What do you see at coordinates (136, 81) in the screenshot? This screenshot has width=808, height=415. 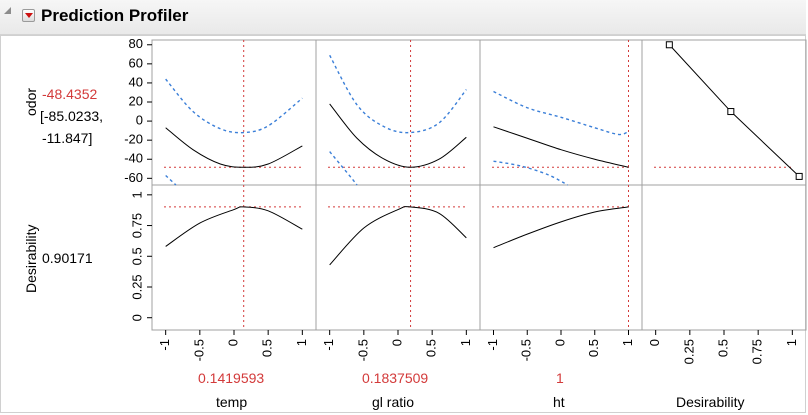 I see `y-tick-label: 40` at bounding box center [136, 81].